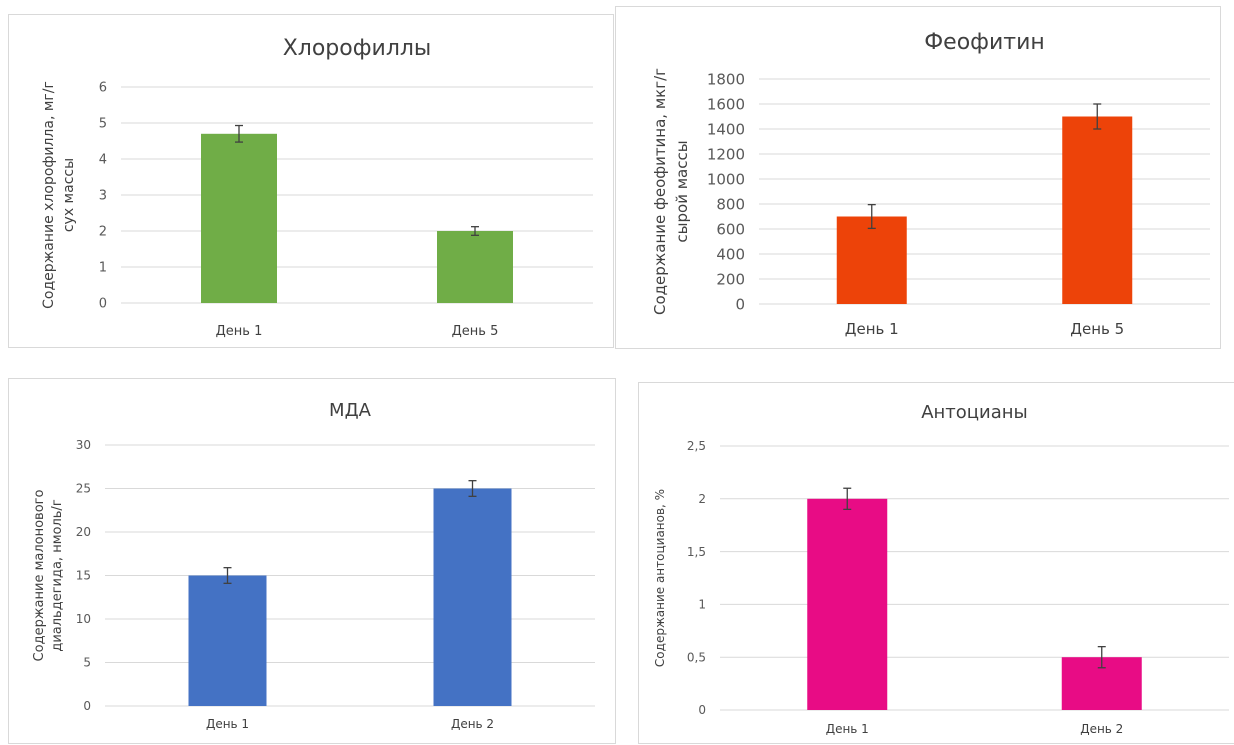  I want to click on y-tick-label: 1400, so click(726, 129).